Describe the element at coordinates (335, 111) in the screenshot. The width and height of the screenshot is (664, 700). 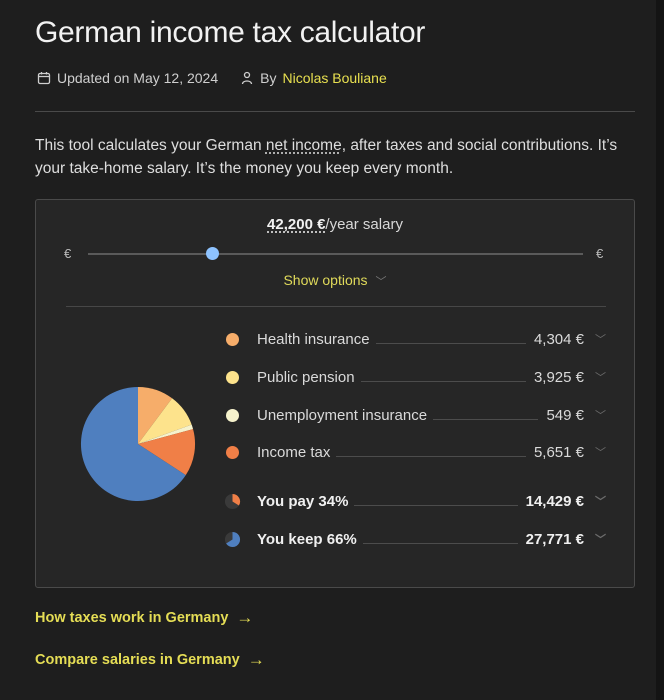
I see `divider` at that location.